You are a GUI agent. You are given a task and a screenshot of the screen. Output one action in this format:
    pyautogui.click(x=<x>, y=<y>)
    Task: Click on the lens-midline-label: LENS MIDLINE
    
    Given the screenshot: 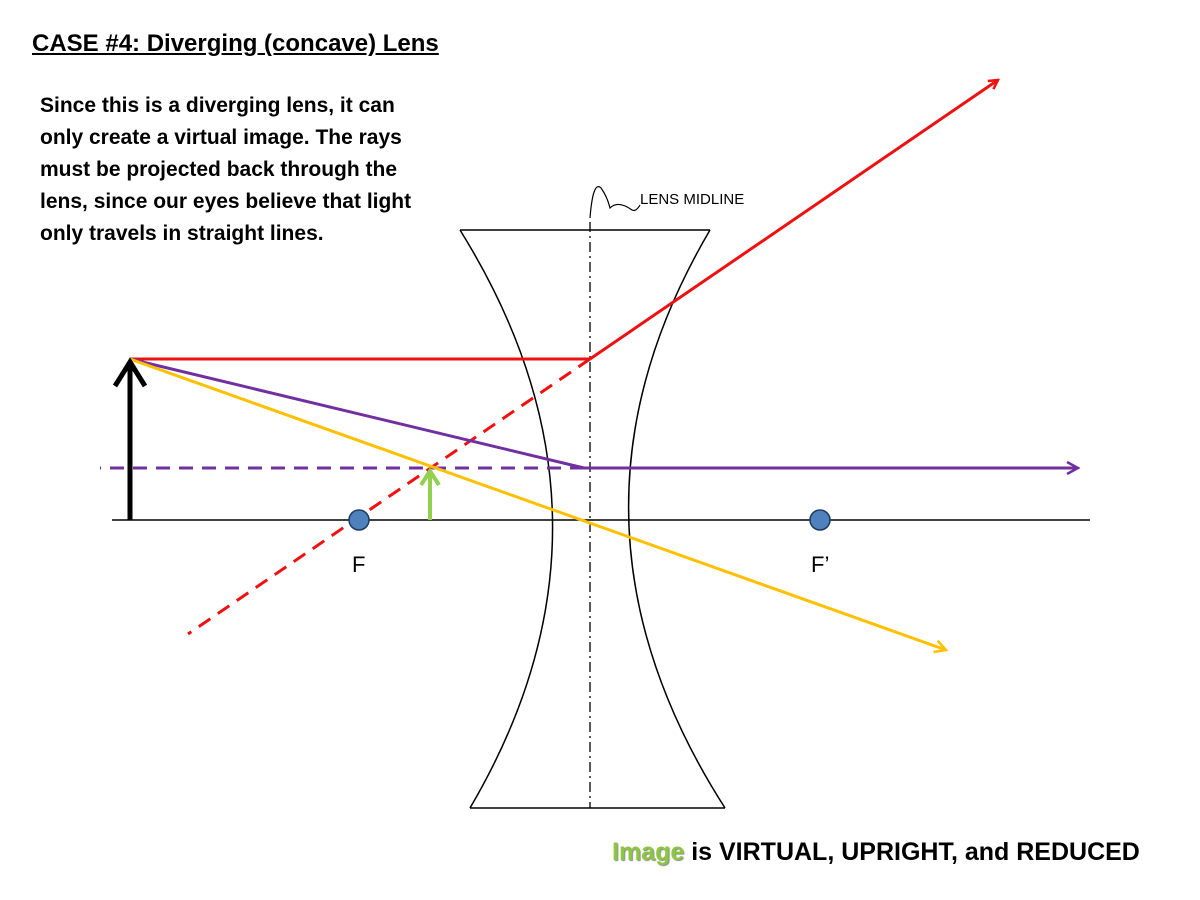 What is the action you would take?
    pyautogui.click(x=692, y=199)
    